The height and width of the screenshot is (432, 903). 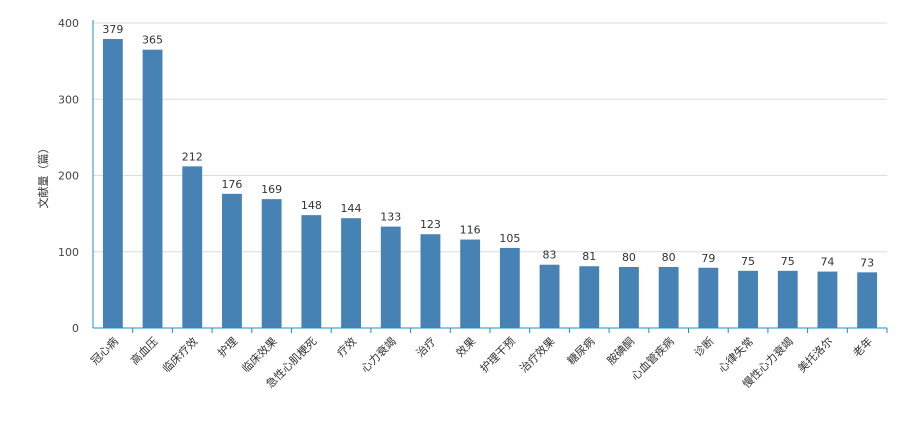 I want to click on data-label: 79, so click(x=708, y=258).